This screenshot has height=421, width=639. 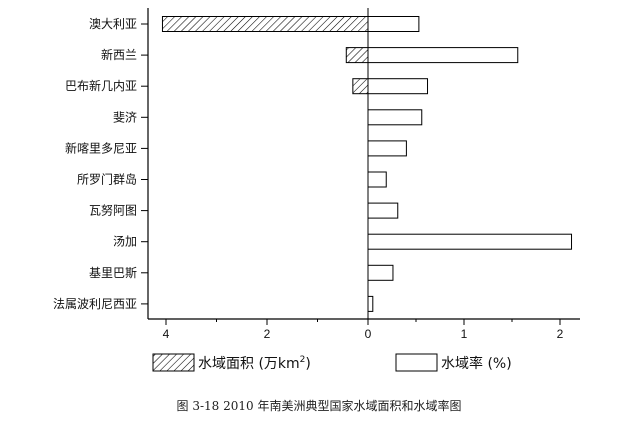 I want to click on category-label: 所罗门群岛, so click(x=107, y=179).